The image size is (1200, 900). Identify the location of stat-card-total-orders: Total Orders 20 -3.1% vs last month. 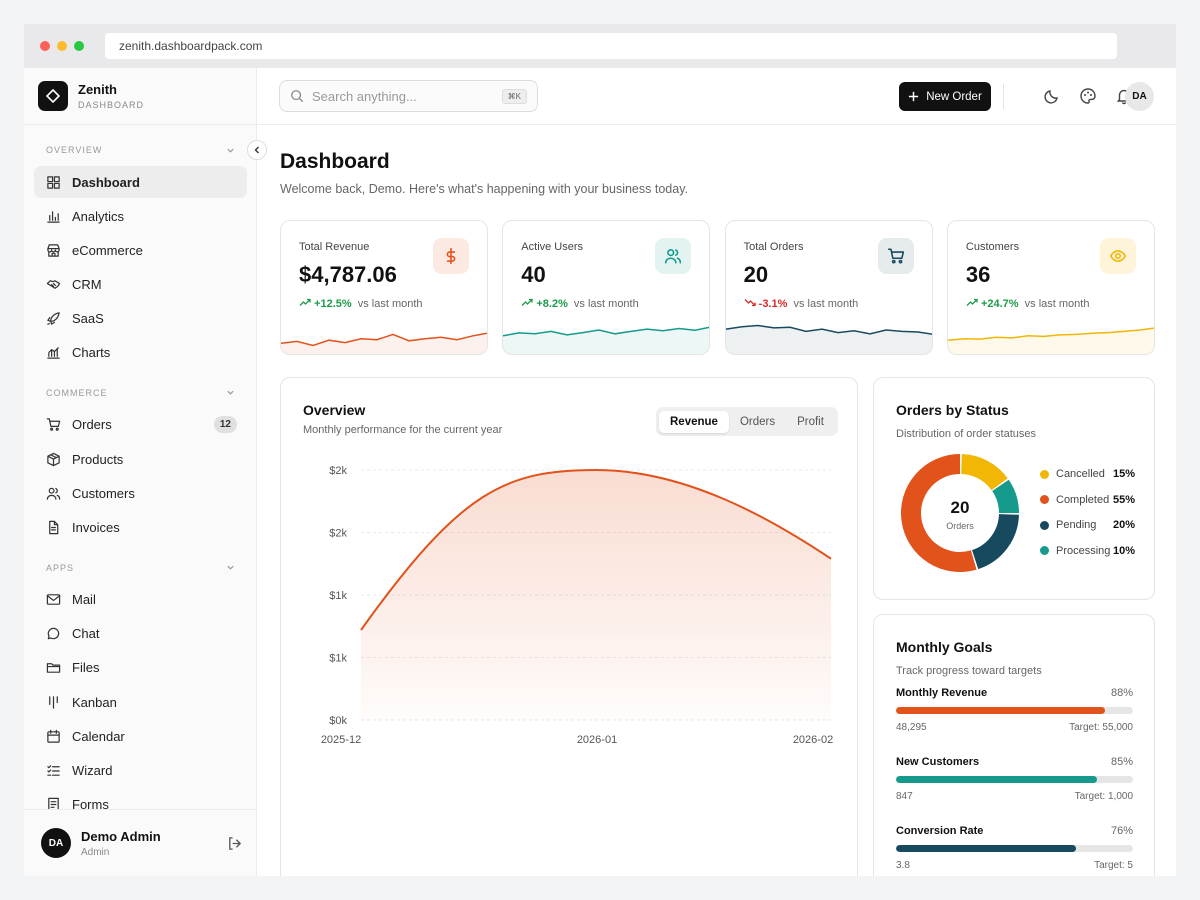
(828, 287).